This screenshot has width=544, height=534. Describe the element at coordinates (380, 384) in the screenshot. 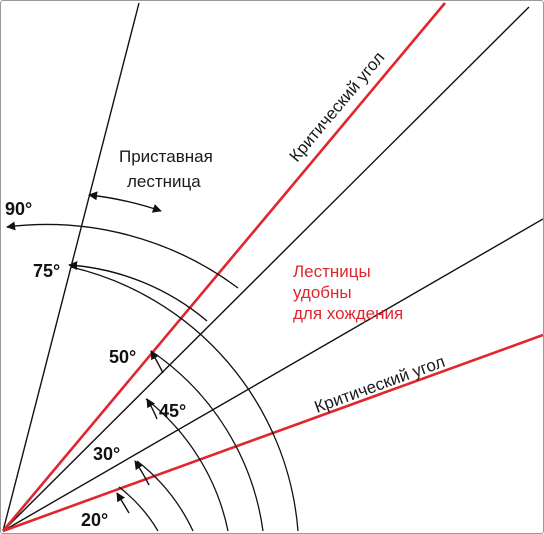

I see `critical-angle-lower-label: Критический угол` at that location.